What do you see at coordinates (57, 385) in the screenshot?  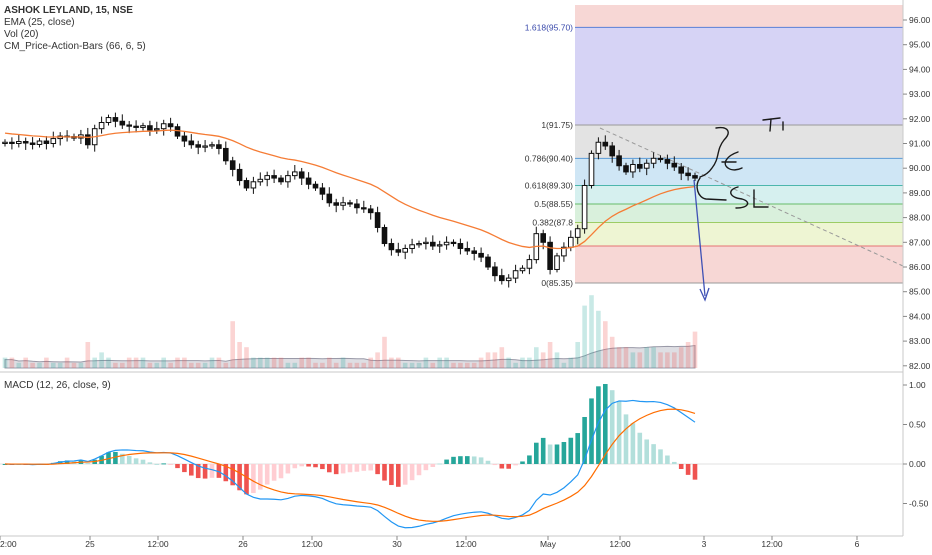 I see `legend-macd: MACD (12, 26, close, 9)` at bounding box center [57, 385].